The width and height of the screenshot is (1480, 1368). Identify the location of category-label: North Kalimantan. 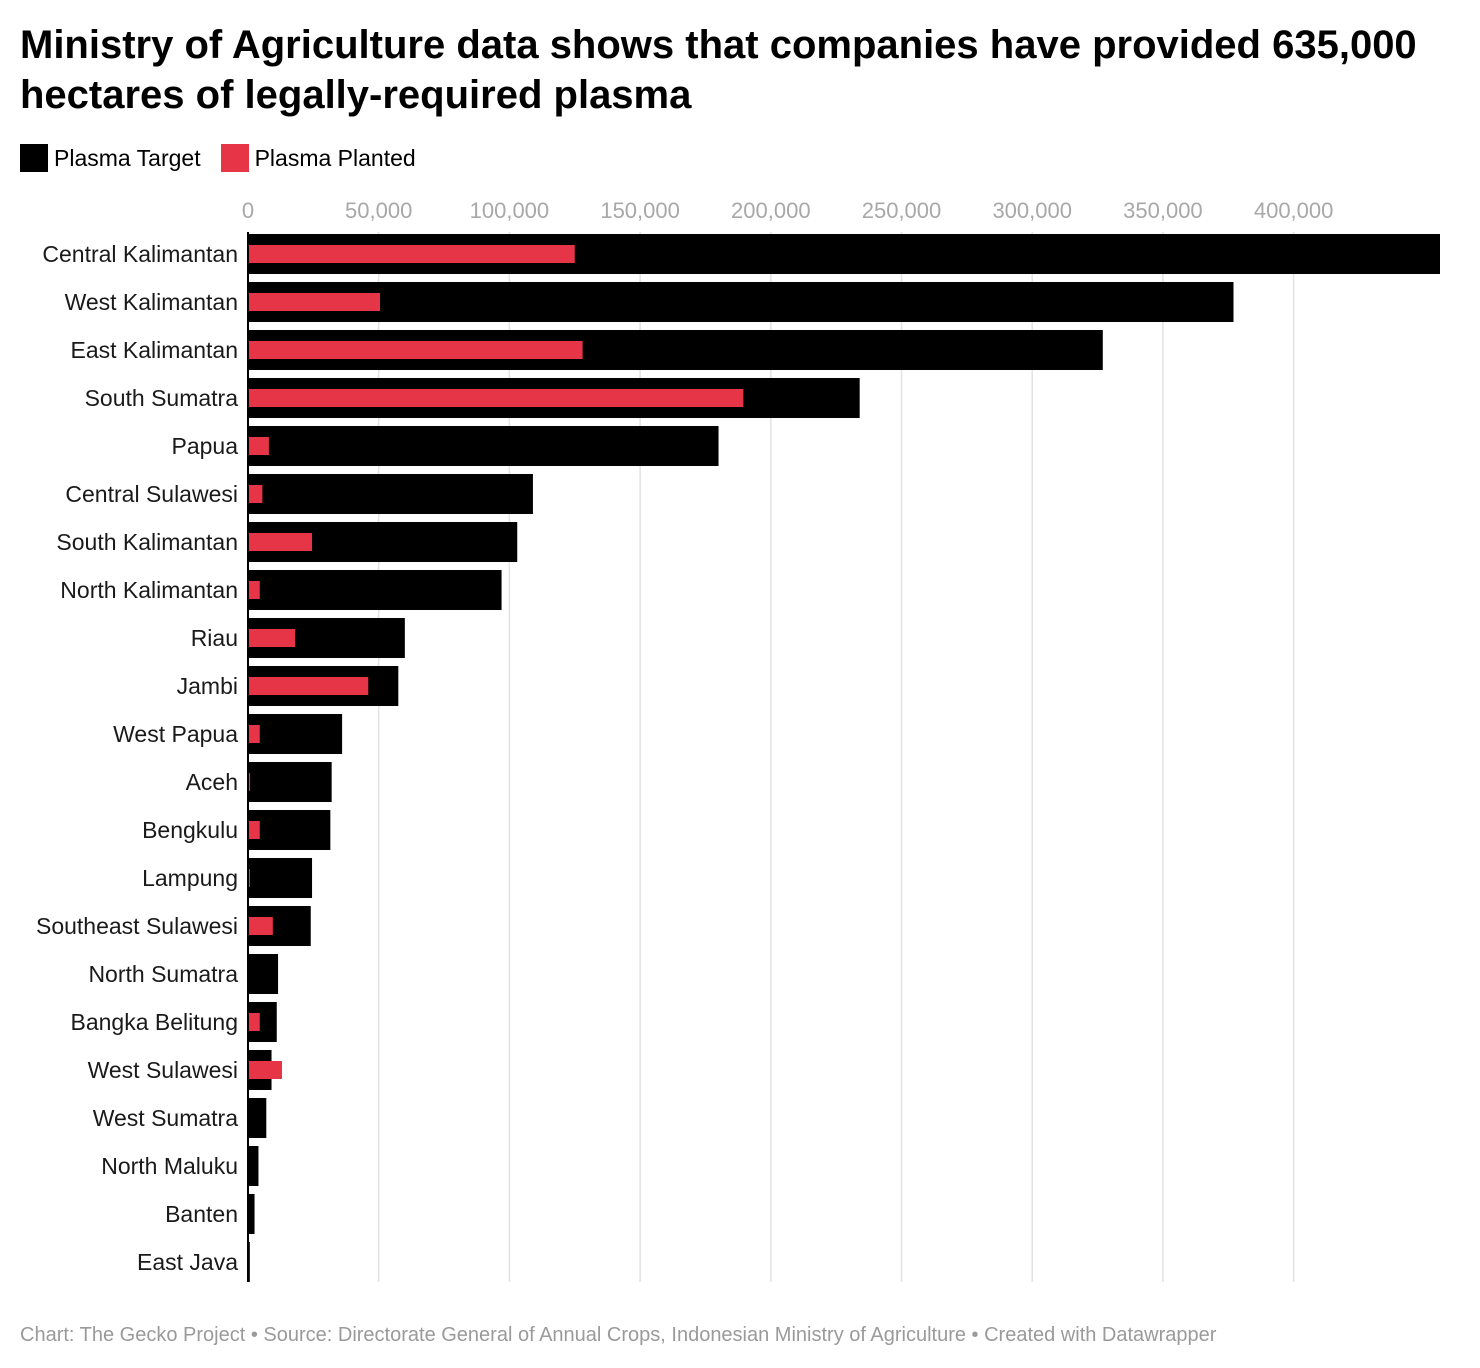
(149, 590).